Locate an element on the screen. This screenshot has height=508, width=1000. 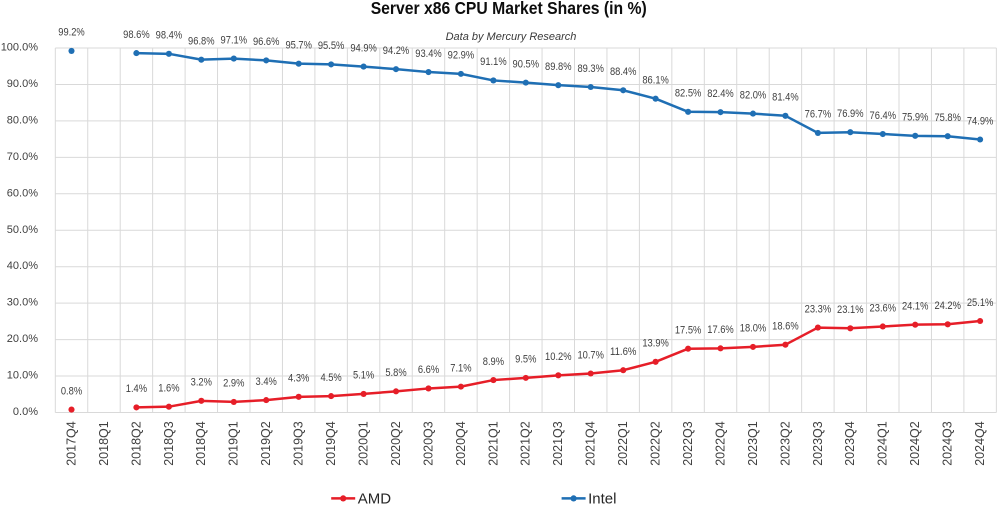
svg-text: 24.2% is located at coordinates (947, 306).